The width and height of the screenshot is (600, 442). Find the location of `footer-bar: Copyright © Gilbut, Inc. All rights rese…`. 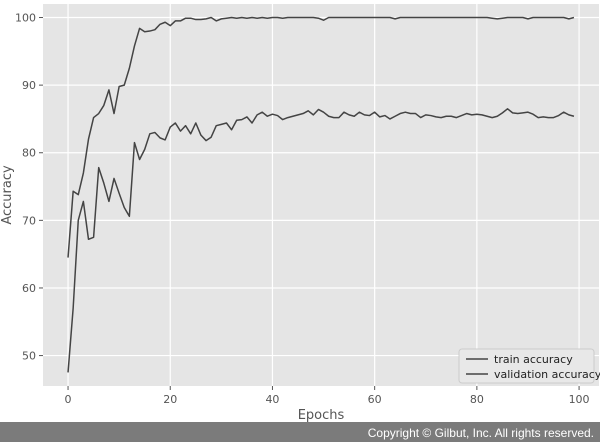

footer-bar: Copyright © Gilbut, Inc. All rights rese… is located at coordinates (300, 432).